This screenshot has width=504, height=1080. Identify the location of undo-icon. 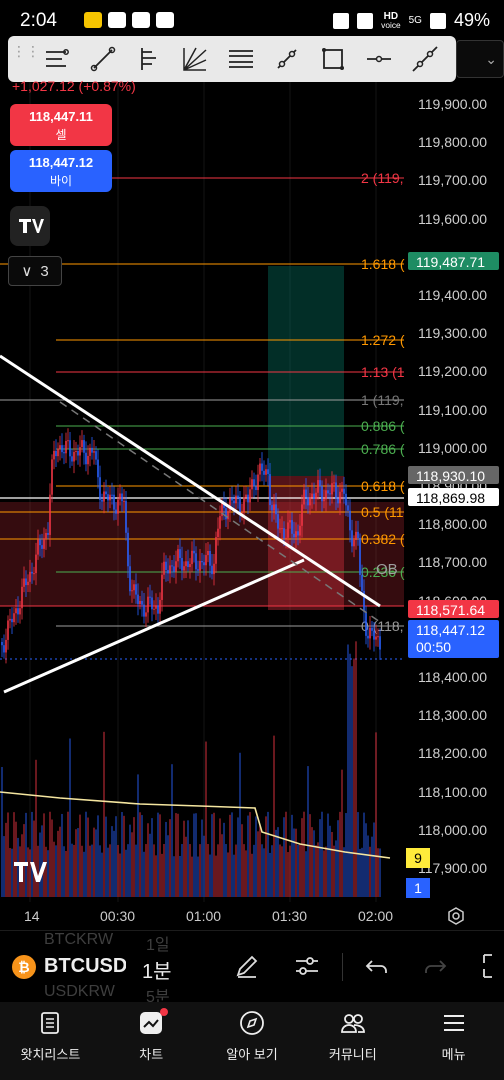
(377, 966).